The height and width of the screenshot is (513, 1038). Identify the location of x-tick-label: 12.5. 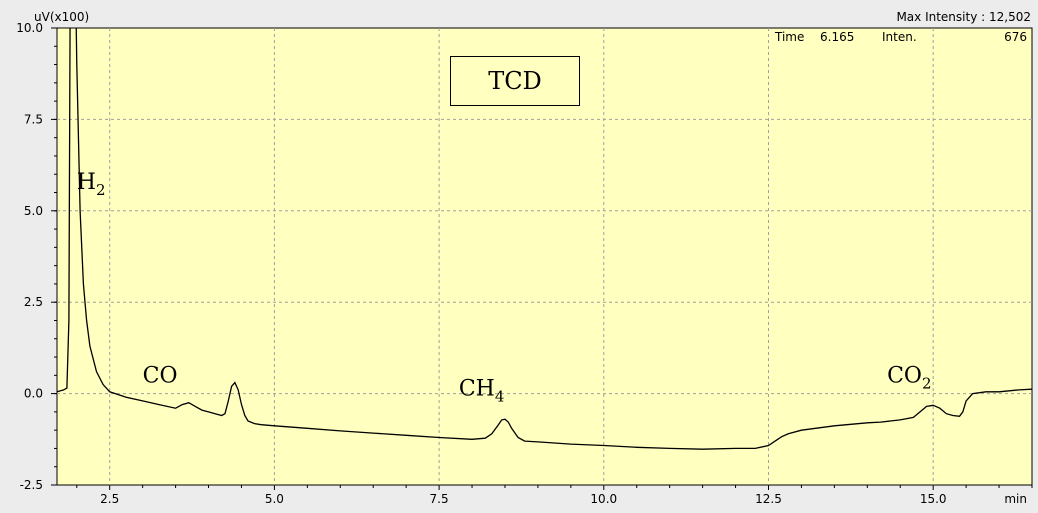
(768, 499).